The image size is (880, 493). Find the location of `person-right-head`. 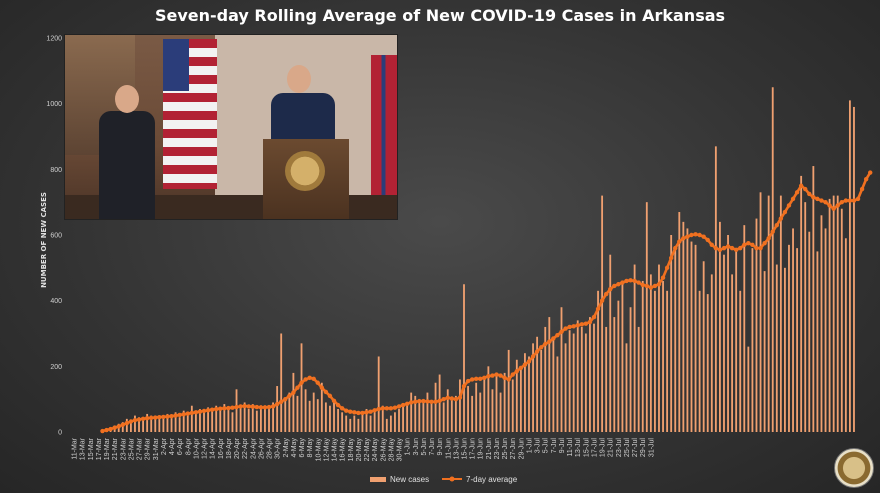

person-right-head is located at coordinates (299, 79).